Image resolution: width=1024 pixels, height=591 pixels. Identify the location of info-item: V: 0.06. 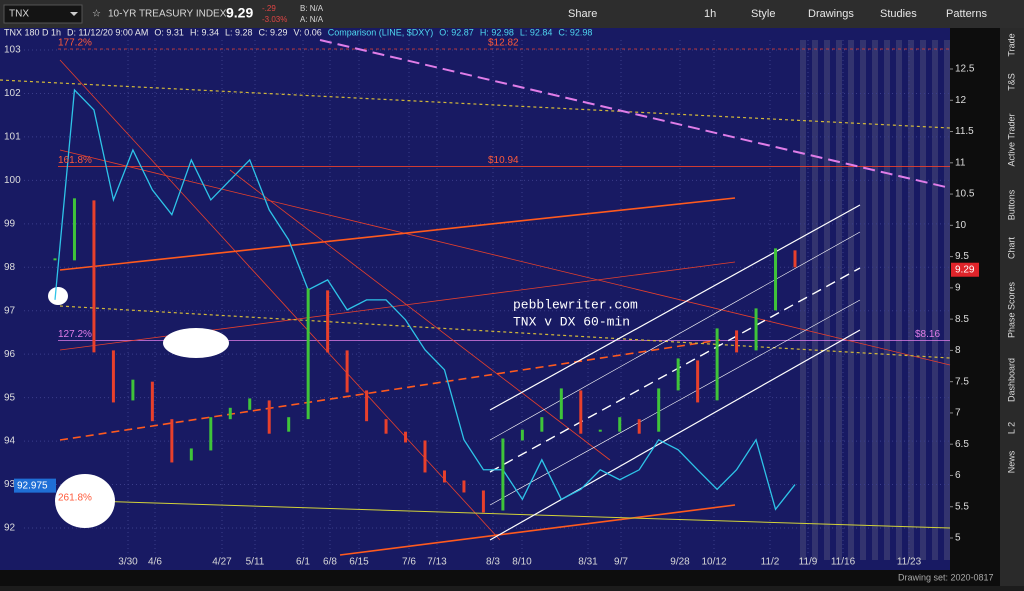
(308, 32).